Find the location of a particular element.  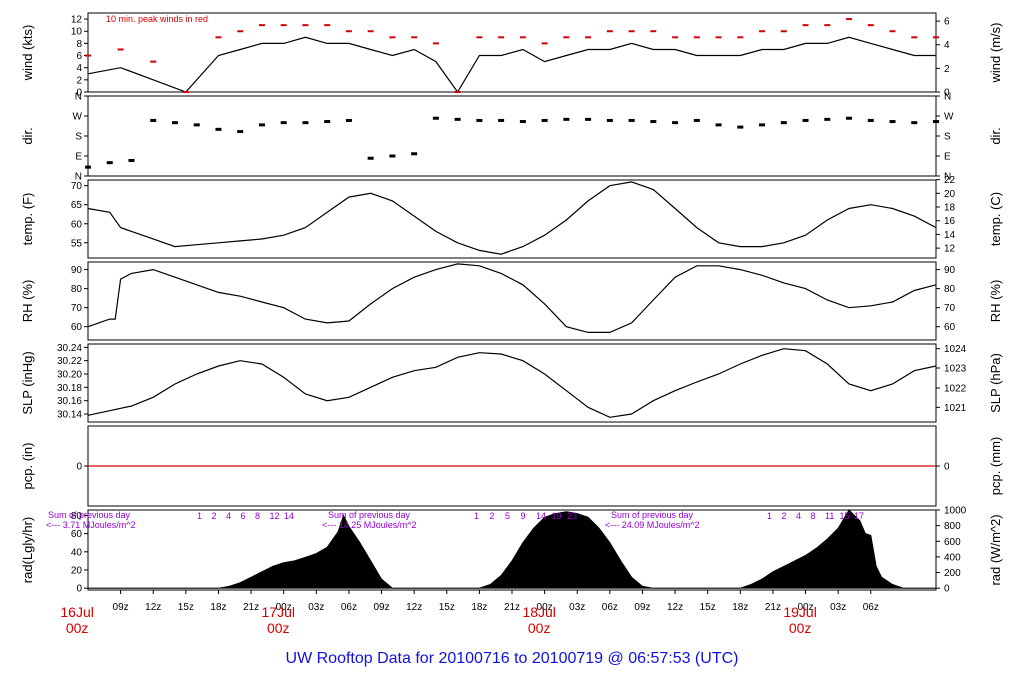

pcp-right-tick-label: 0 is located at coordinates (947, 467).